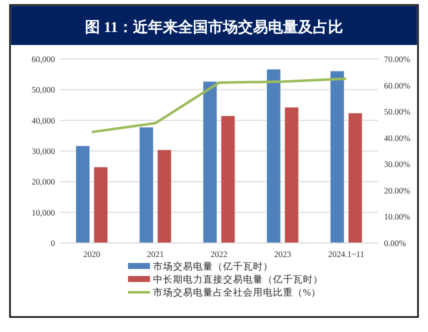 This screenshot has width=428, height=332. What do you see at coordinates (43, 120) in the screenshot?
I see `y-tick-label: 40,000` at bounding box center [43, 120].